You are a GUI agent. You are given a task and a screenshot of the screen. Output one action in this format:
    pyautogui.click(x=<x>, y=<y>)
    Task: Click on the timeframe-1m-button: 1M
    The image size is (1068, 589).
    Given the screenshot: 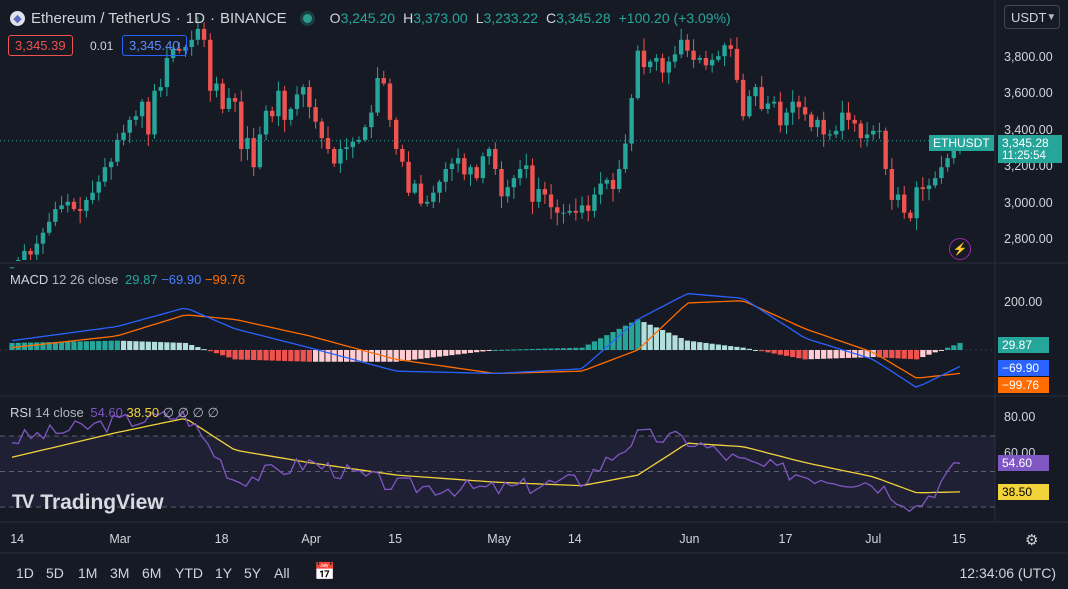 What is the action you would take?
    pyautogui.click(x=88, y=573)
    